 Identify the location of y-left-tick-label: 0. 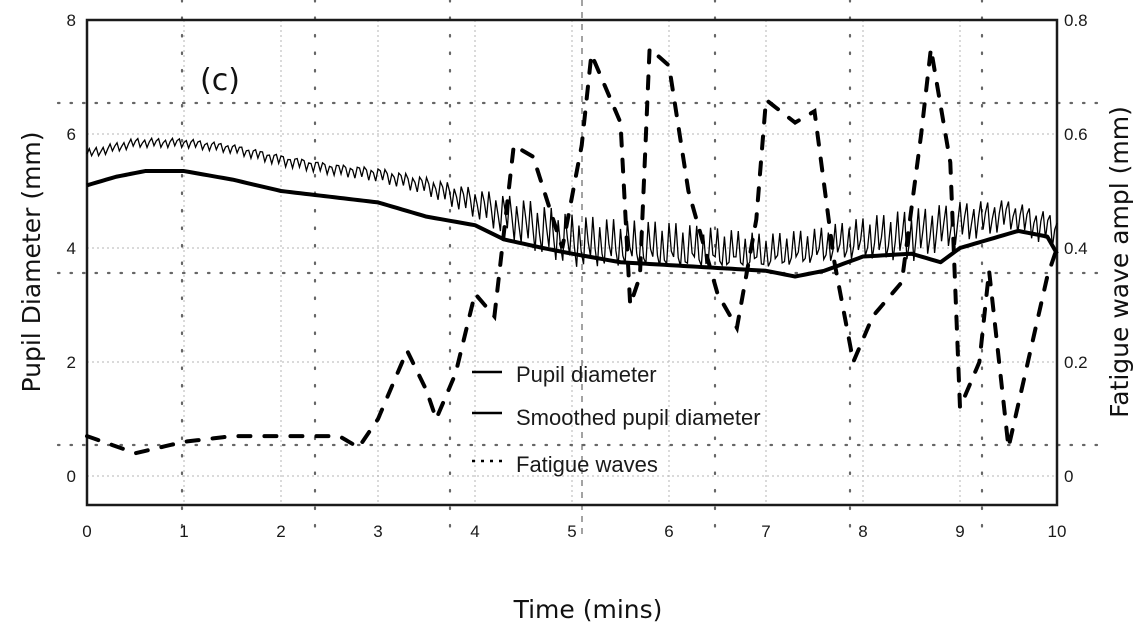
(71, 476).